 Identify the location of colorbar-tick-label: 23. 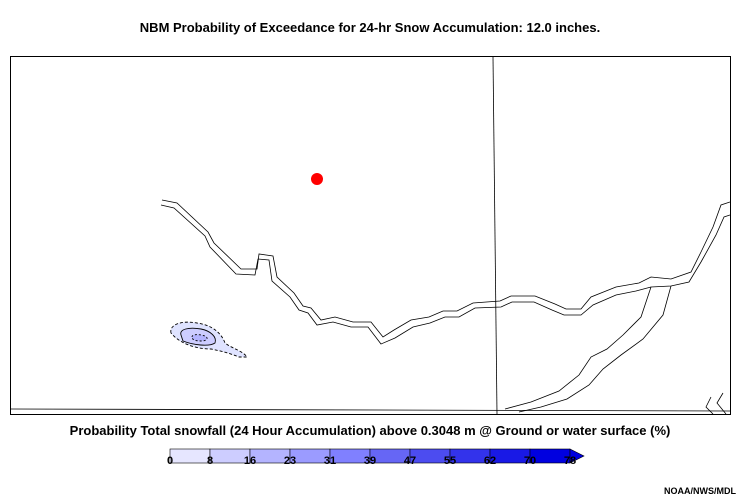
(290, 461).